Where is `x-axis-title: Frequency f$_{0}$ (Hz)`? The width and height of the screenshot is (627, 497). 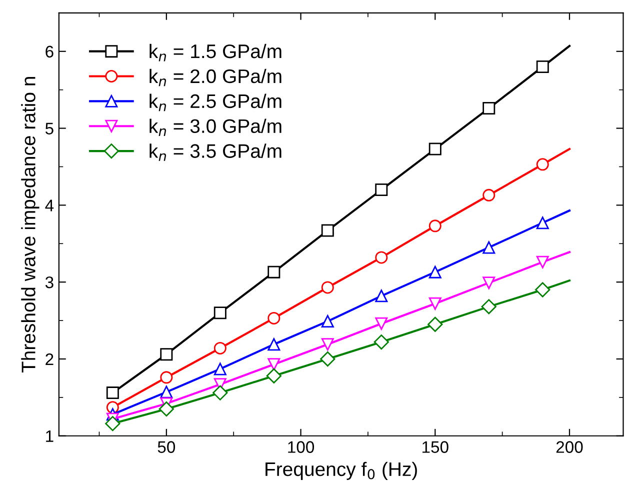
x-axis-title: Frequency f$_{0}$ (Hz) is located at coordinates (341, 471).